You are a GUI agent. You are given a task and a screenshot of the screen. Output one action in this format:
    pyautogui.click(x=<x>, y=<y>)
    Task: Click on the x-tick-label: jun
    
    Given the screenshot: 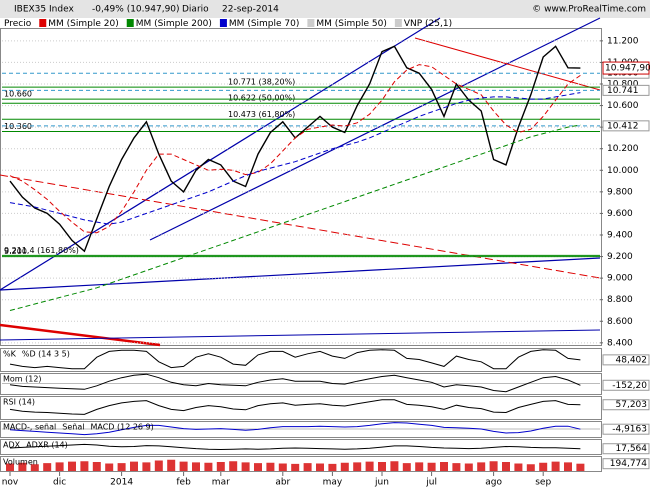 What is the action you would take?
    pyautogui.click(x=381, y=483)
    